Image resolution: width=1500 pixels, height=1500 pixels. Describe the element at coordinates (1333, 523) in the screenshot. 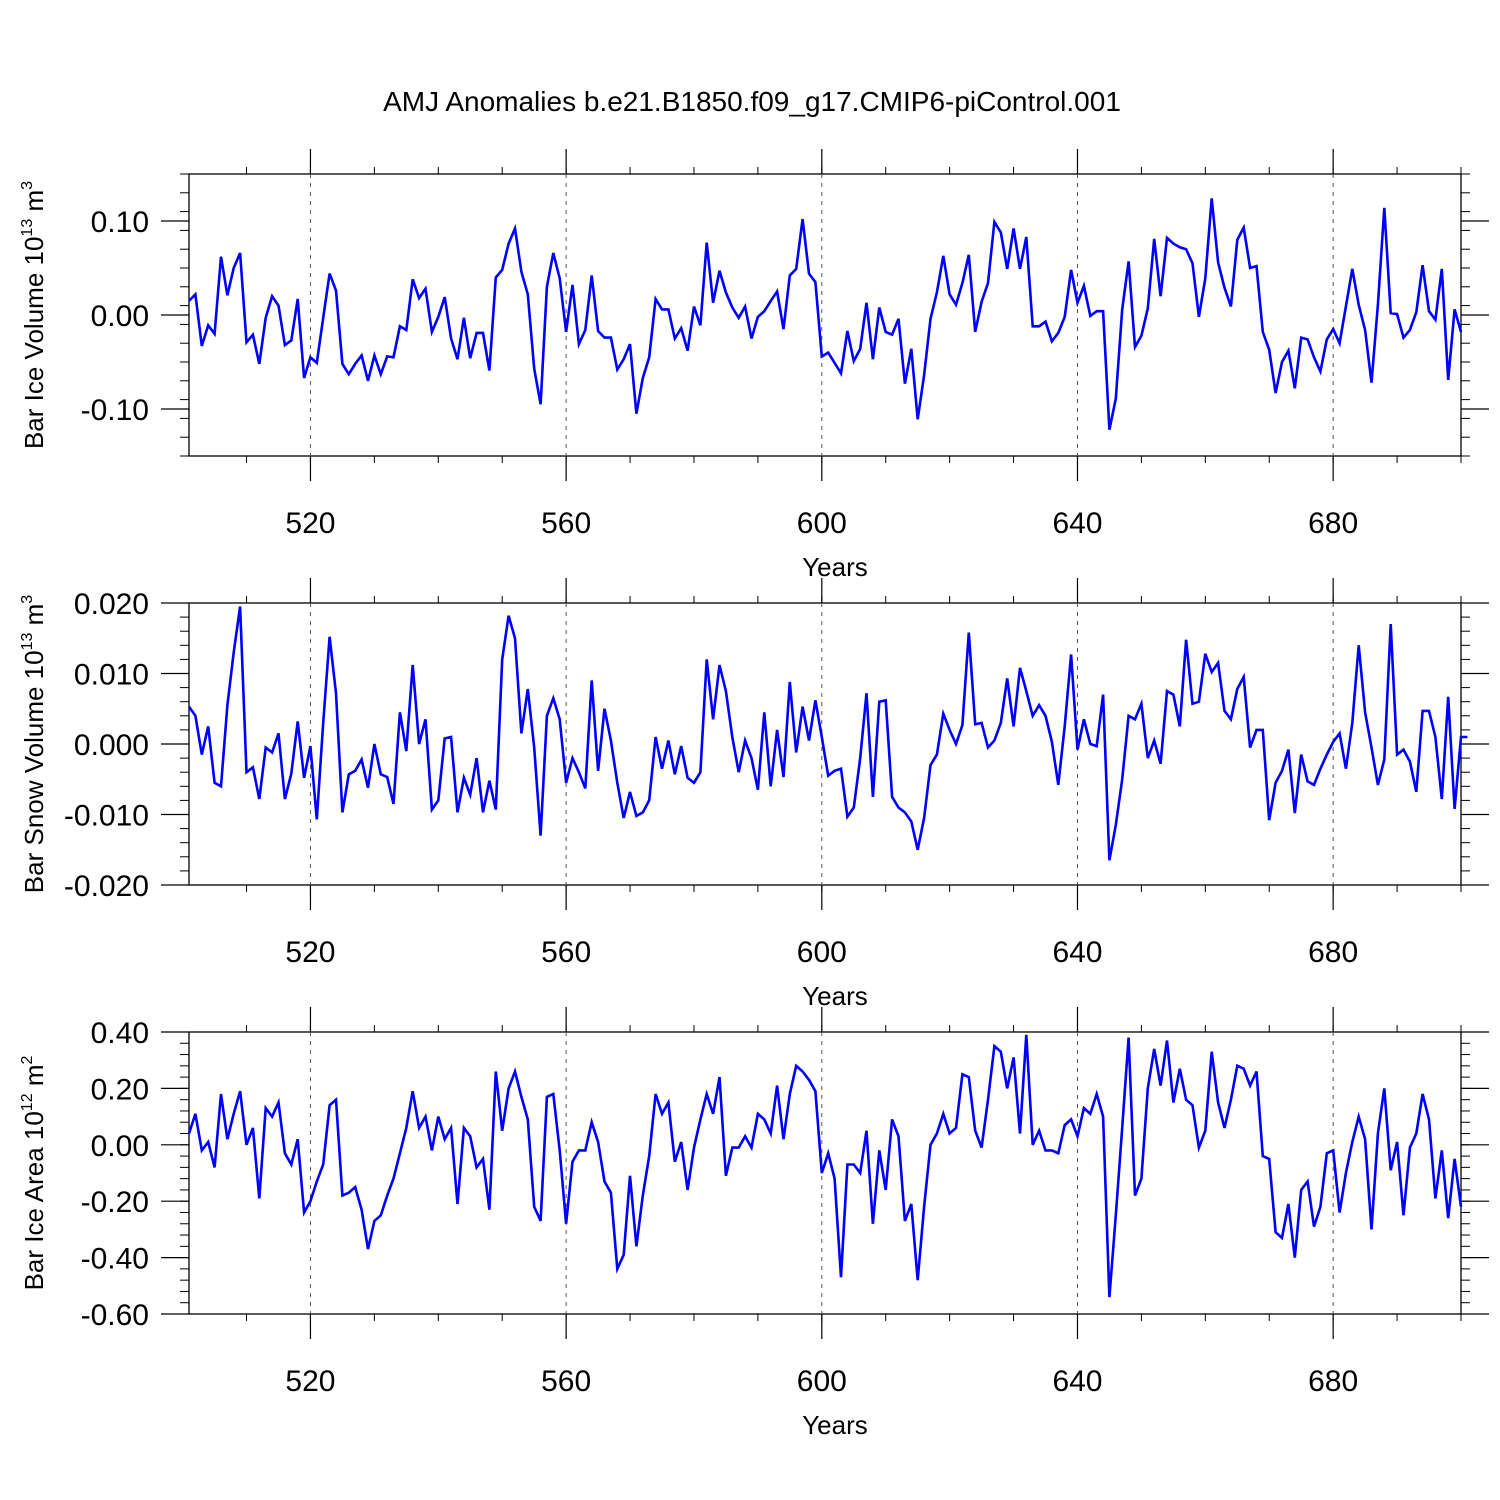

I see `panel-1-x-tick-label: 680` at that location.